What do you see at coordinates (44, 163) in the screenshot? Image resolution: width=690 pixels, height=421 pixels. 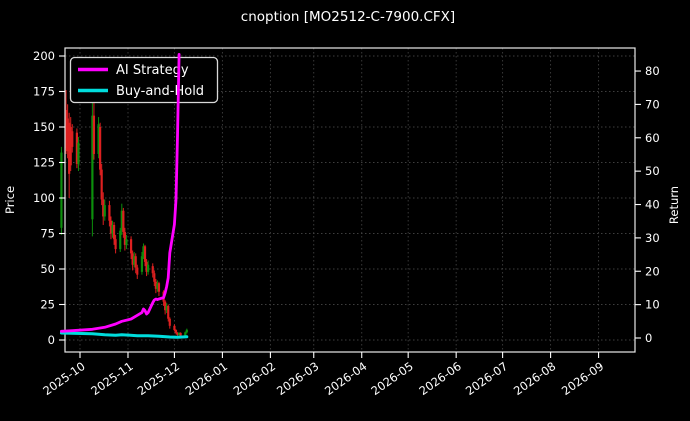 I see `left-tick-label: 125` at bounding box center [44, 163].